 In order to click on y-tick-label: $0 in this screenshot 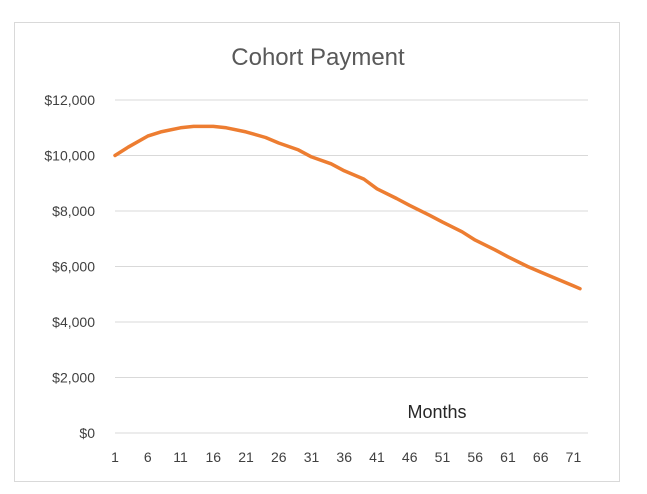, I will do `click(87, 433)`.